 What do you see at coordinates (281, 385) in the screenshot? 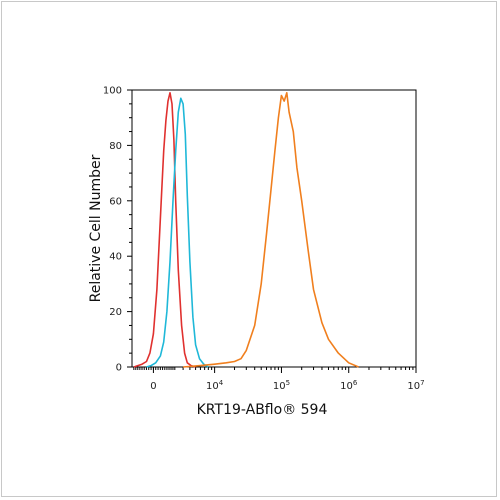
I see `x-tick-label: 10⁵` at bounding box center [281, 385].